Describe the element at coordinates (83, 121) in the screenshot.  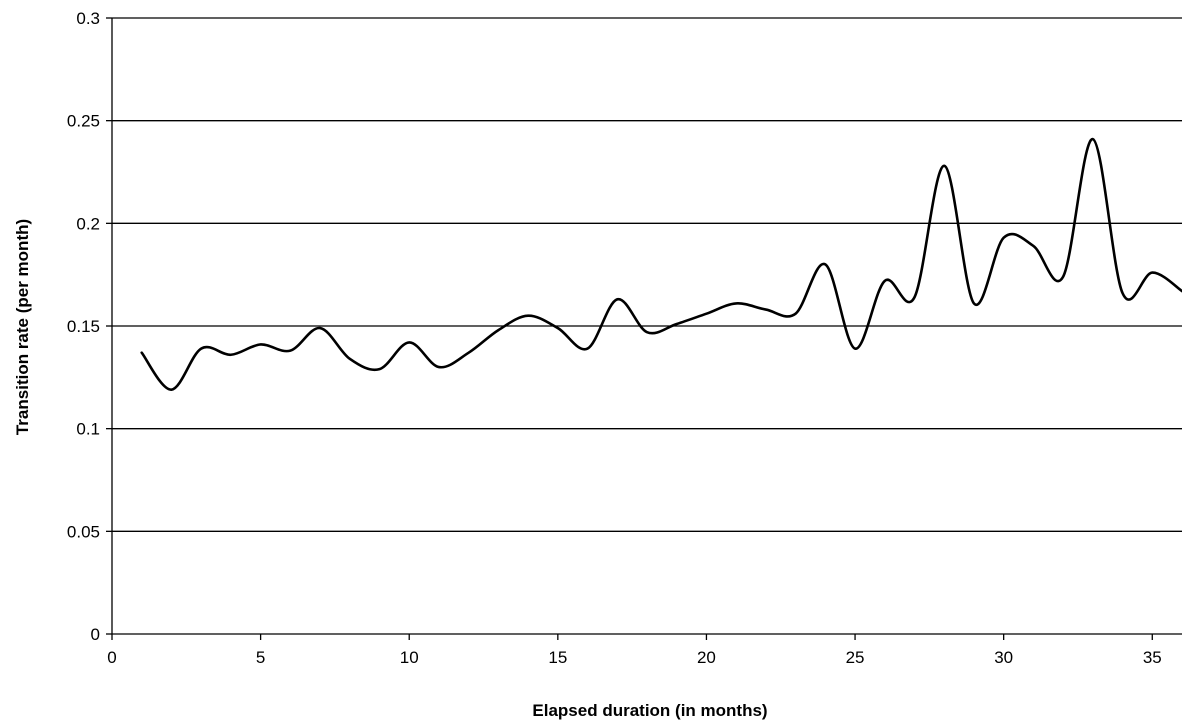
I see `y-tick-label: 0.25` at that location.